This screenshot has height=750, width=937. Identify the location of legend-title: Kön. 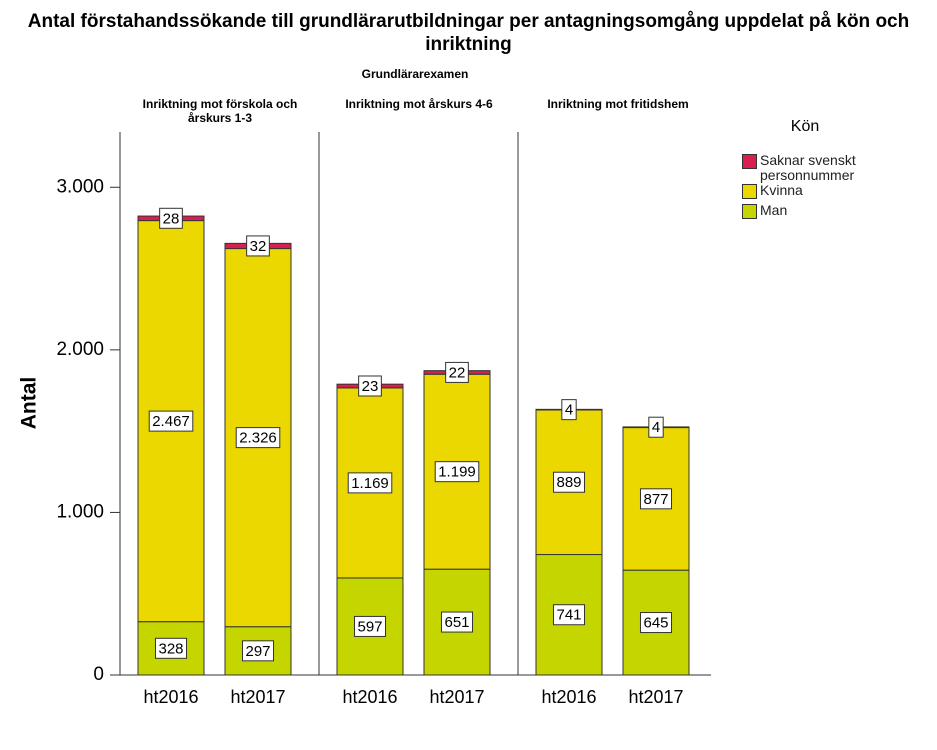
(805, 126).